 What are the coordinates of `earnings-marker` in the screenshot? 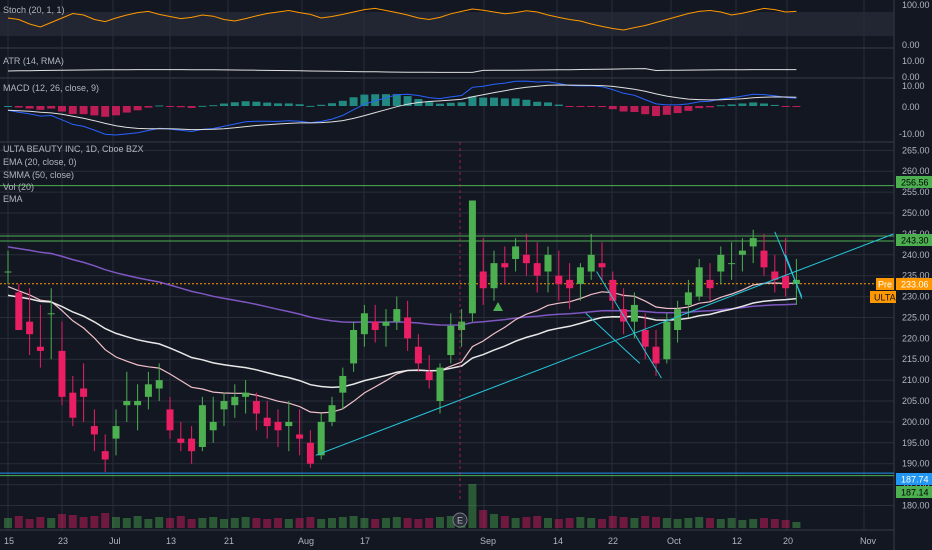 It's located at (460, 520).